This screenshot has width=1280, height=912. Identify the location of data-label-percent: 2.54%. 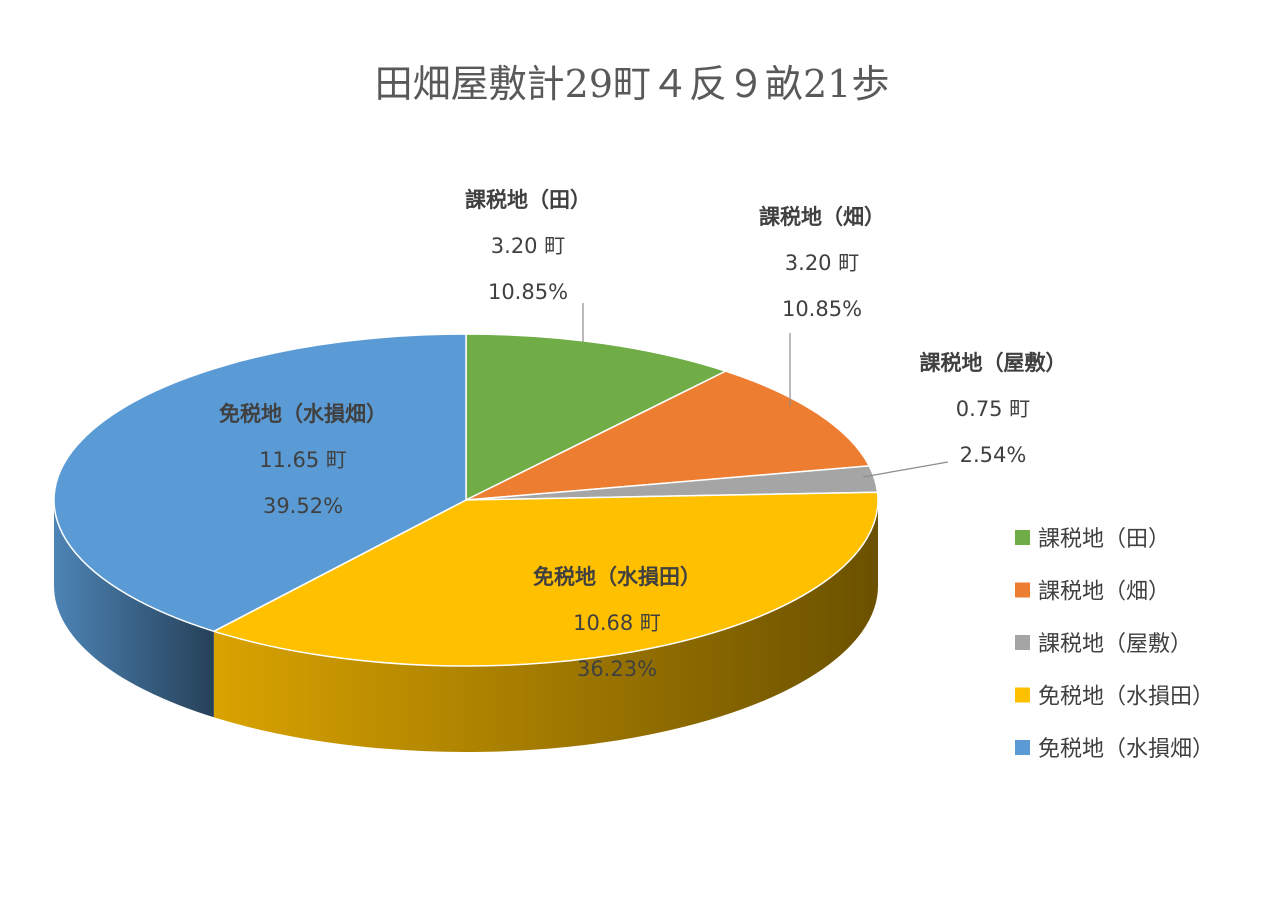
(993, 455).